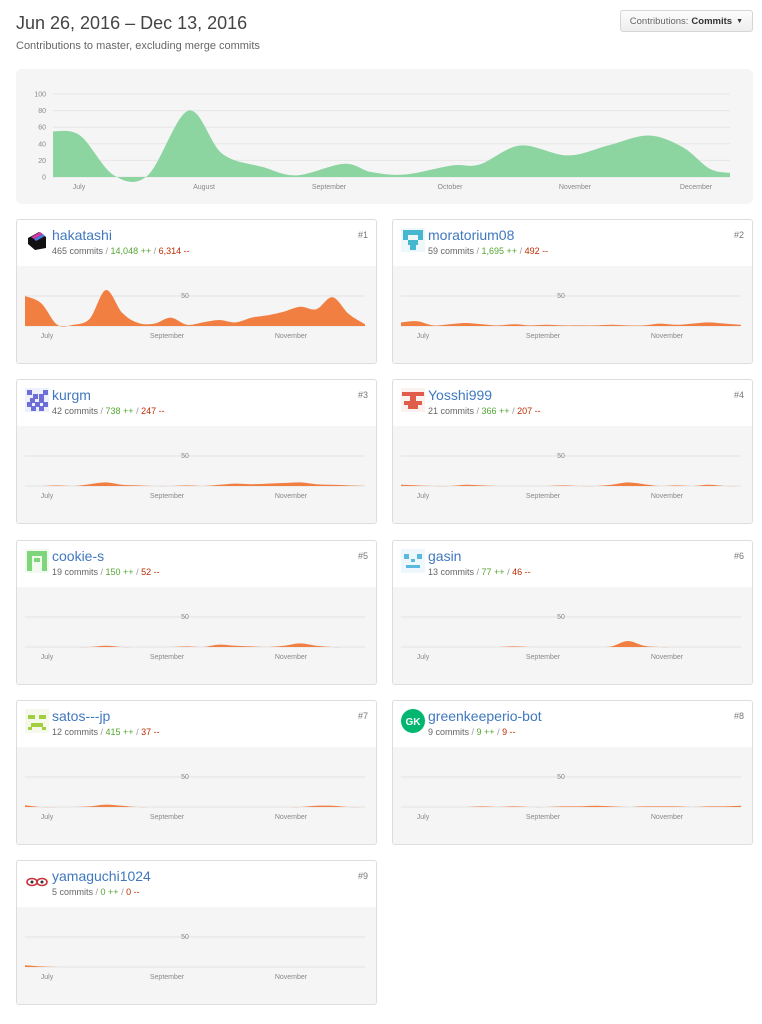  Describe the element at coordinates (572, 403) in the screenshot. I see `contributor-card-header: Yosshi999 21 commits / 366 ++ / 207 -- #4` at that location.